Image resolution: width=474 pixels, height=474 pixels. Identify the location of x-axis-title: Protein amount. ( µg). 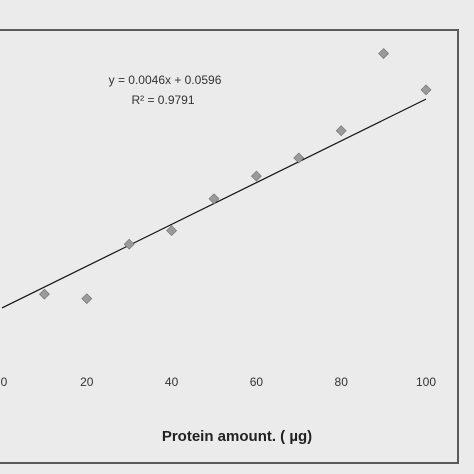
(237, 436).